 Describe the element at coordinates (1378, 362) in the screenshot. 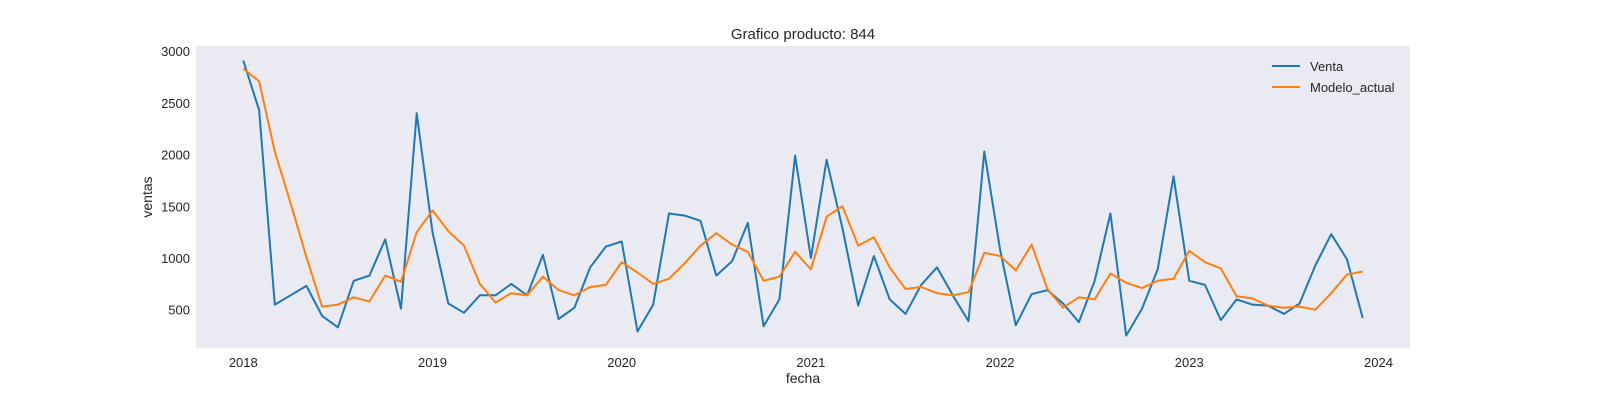

I see `x-tick-label: 2024` at that location.